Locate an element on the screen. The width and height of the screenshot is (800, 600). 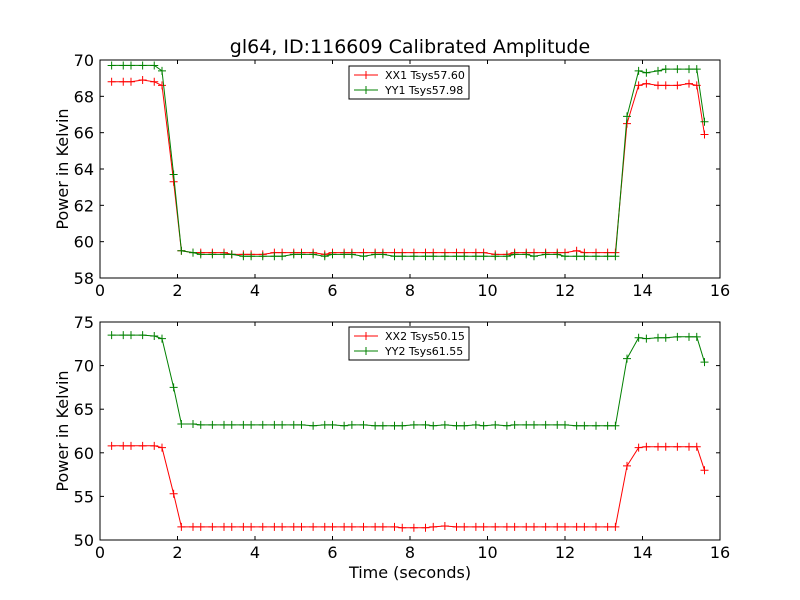
x-tick-label: 14 is located at coordinates (642, 290).